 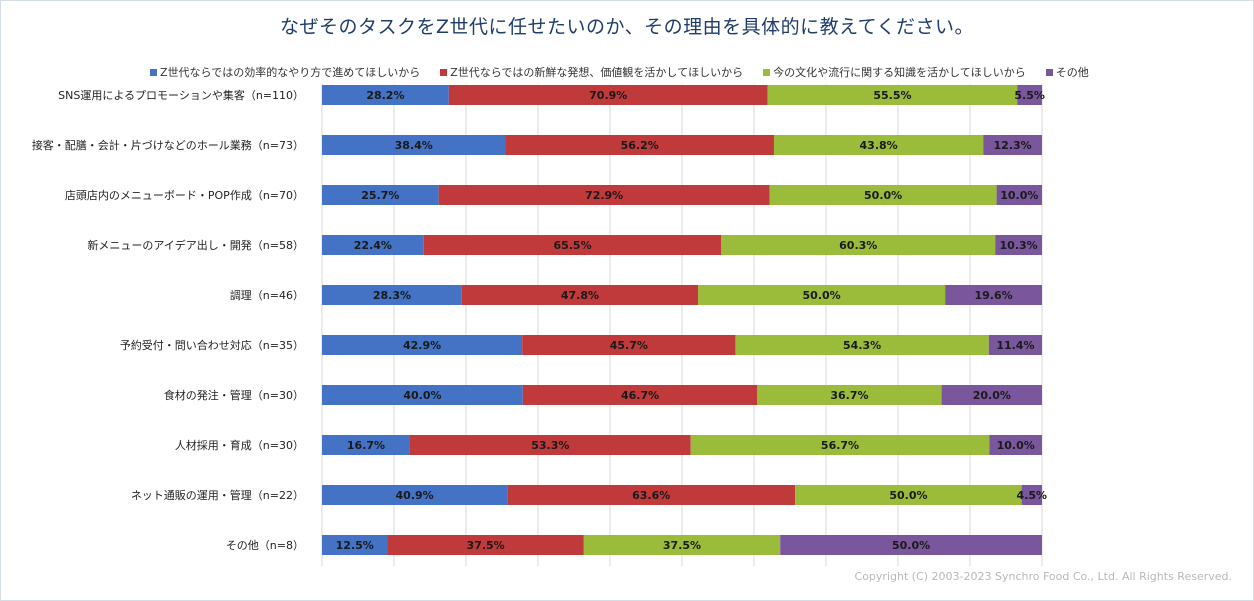 I want to click on data-label: 10.3%, so click(x=1019, y=245).